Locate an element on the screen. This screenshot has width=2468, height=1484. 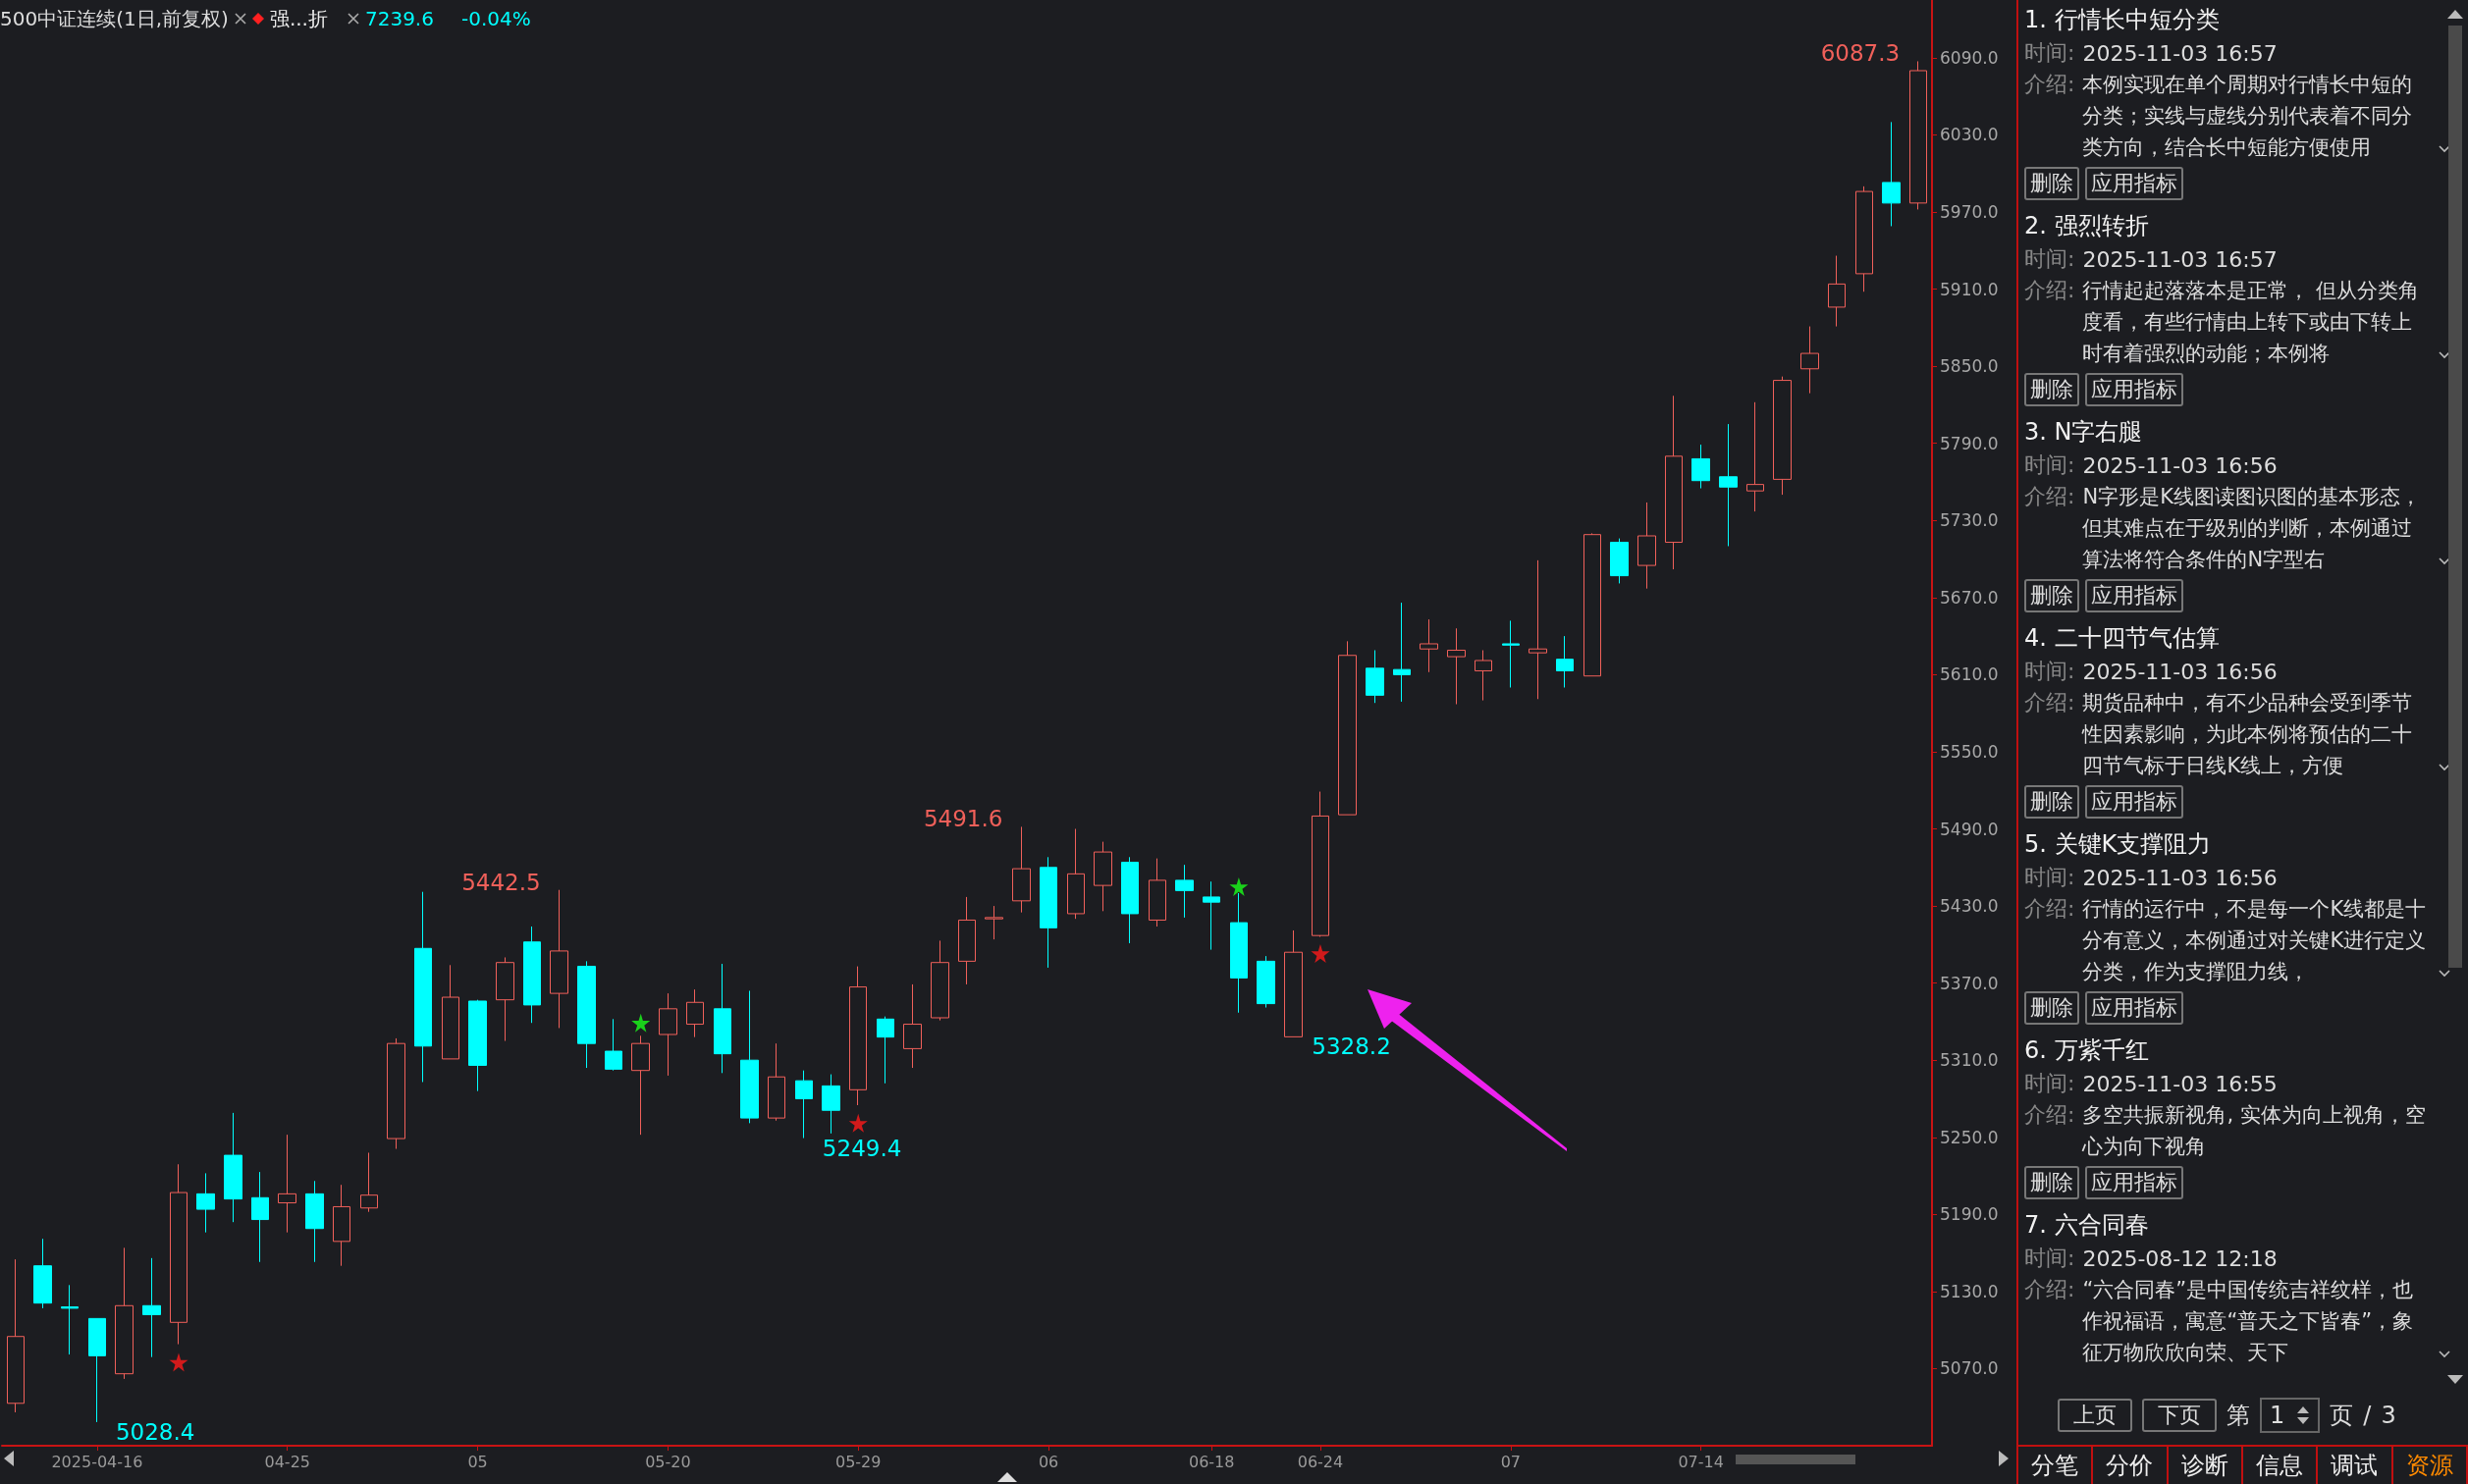
text: 4. 二十四节气估算 is located at coordinates (2122, 638).